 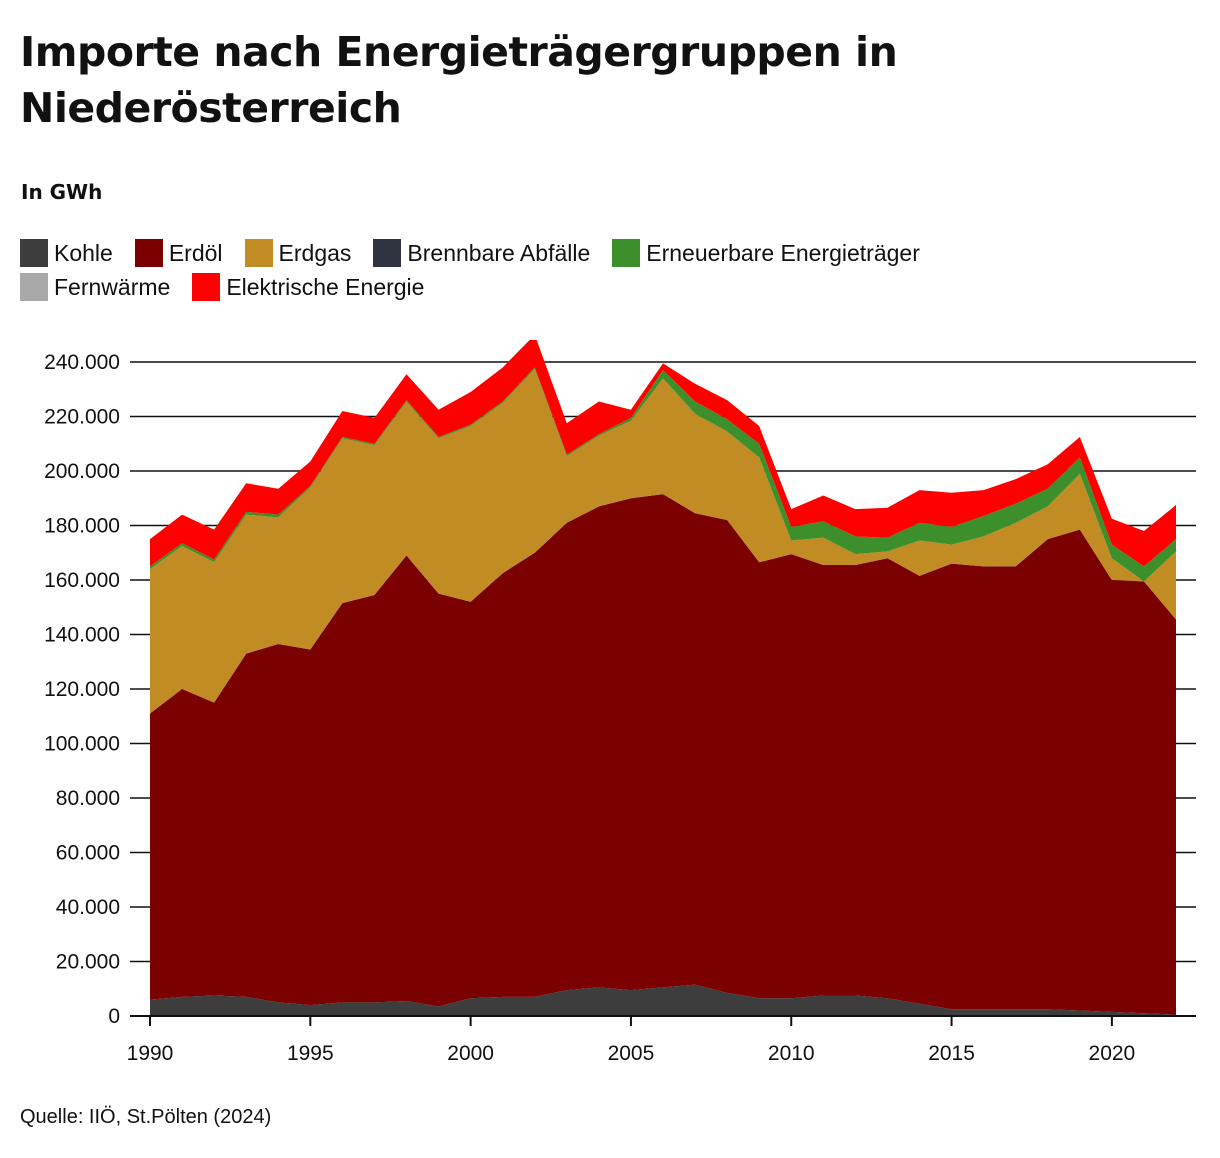 What do you see at coordinates (195, 252) in the screenshot?
I see `legend-label: Erdöl` at bounding box center [195, 252].